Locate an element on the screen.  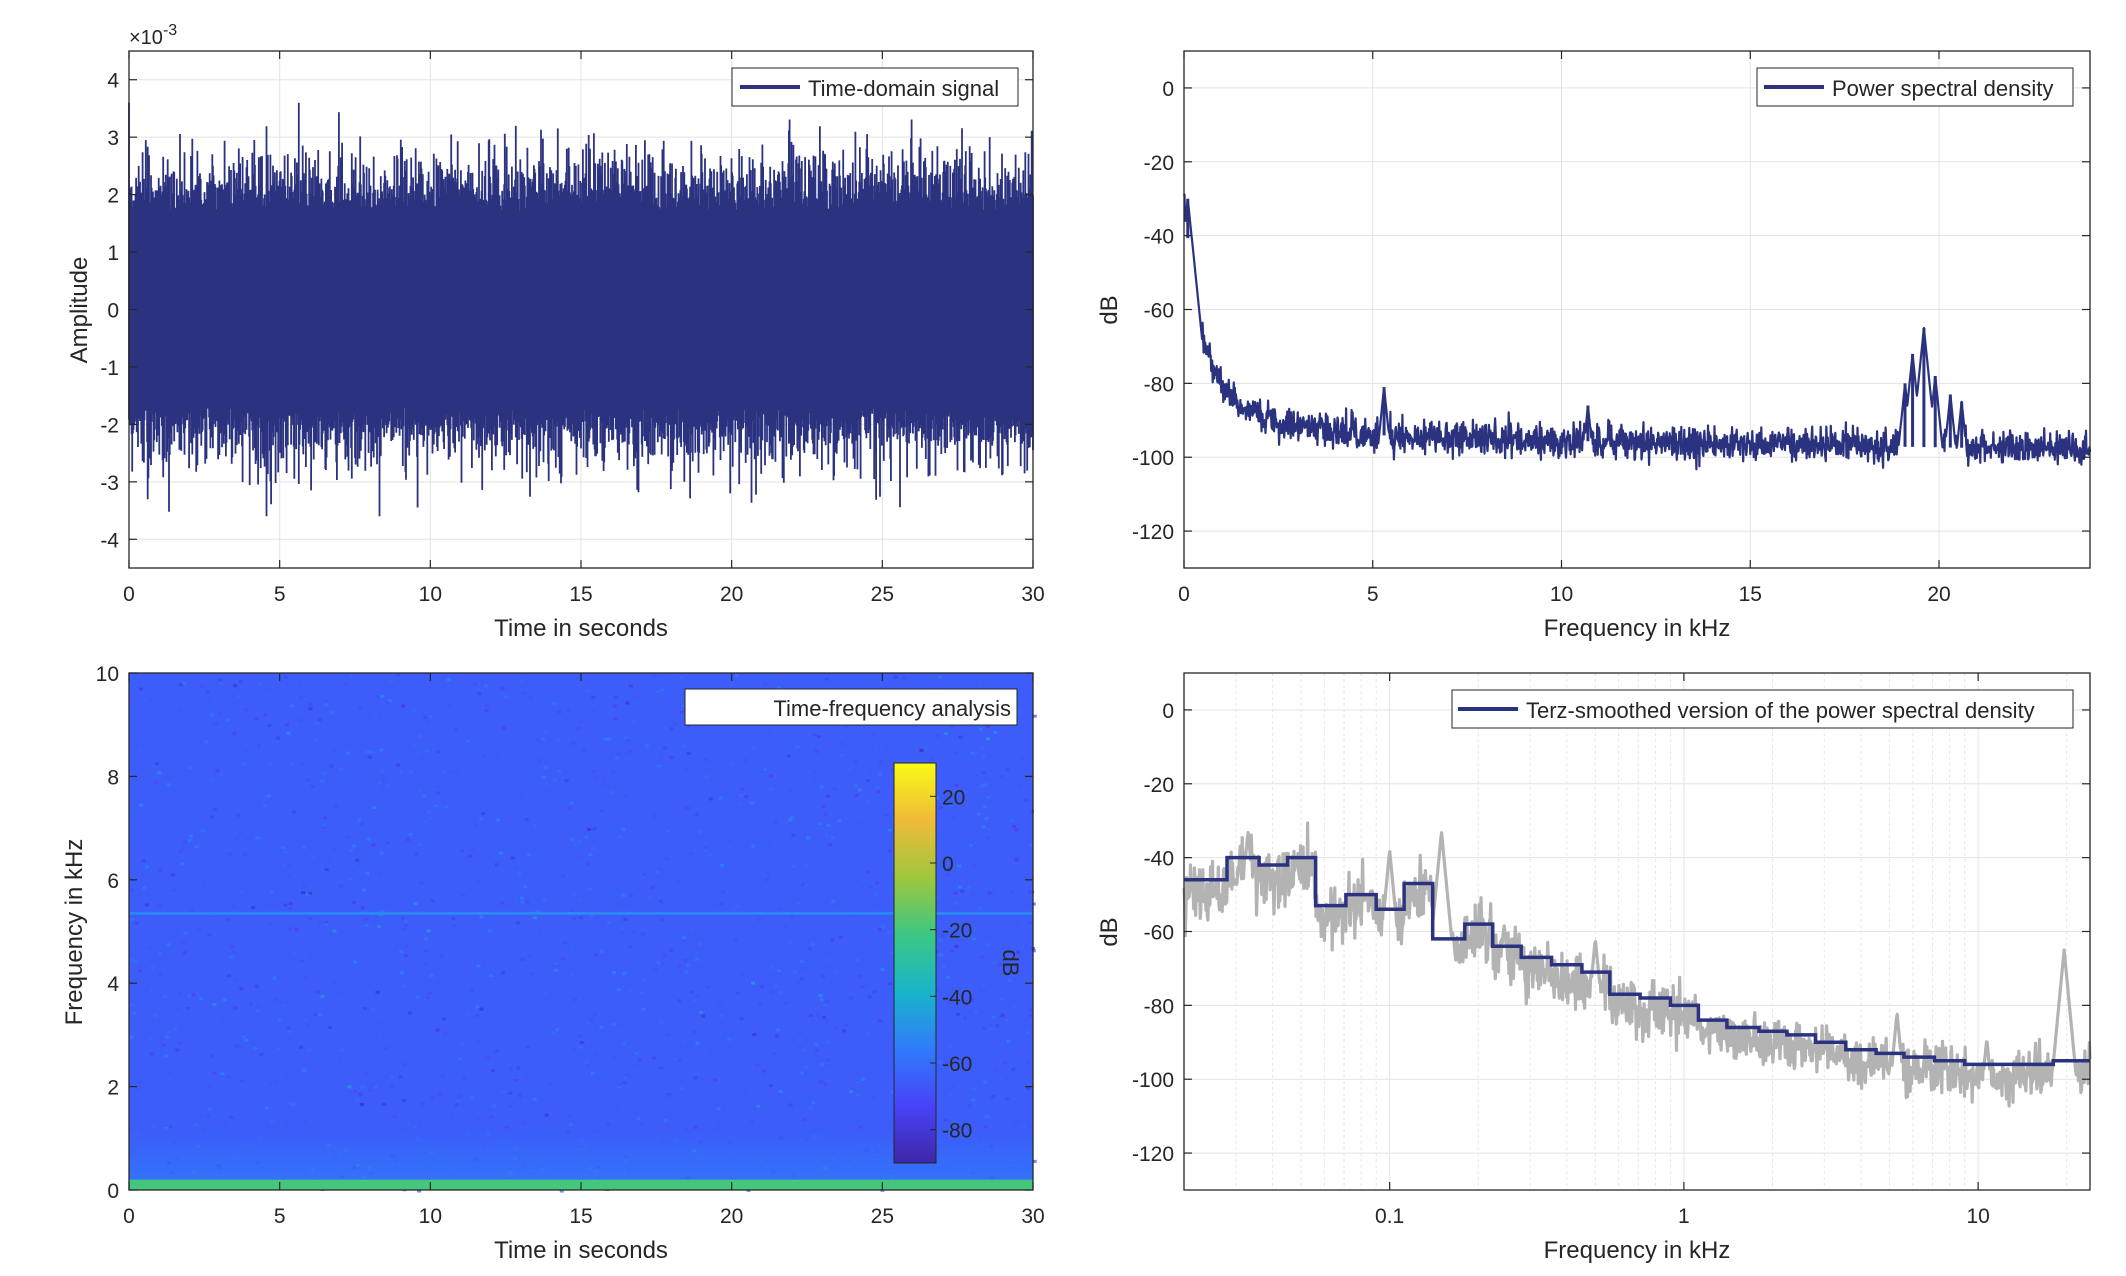
time-domain-y-label: Amplitude is located at coordinates (79, 310).